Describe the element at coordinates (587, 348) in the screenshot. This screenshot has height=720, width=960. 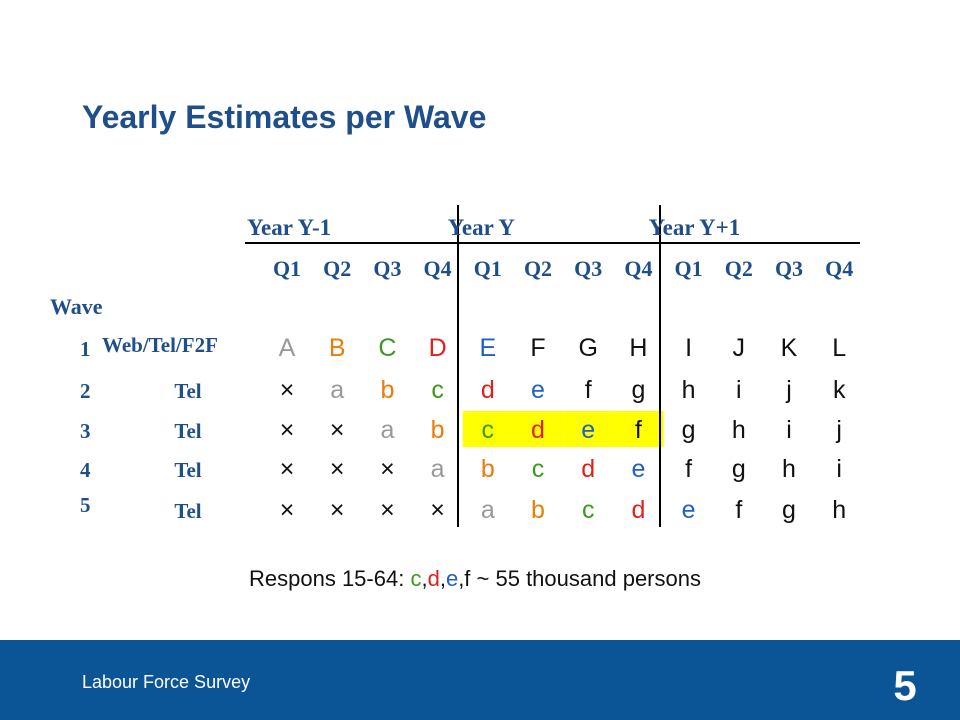
I see `cell: G` at that location.